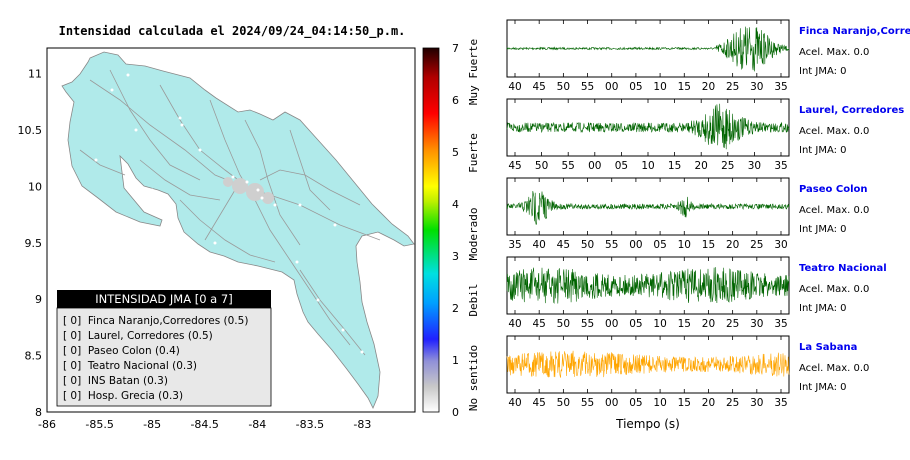  What do you see at coordinates (34, 356) in the screenshot?
I see `y-tick-label: 8.5` at bounding box center [34, 356].